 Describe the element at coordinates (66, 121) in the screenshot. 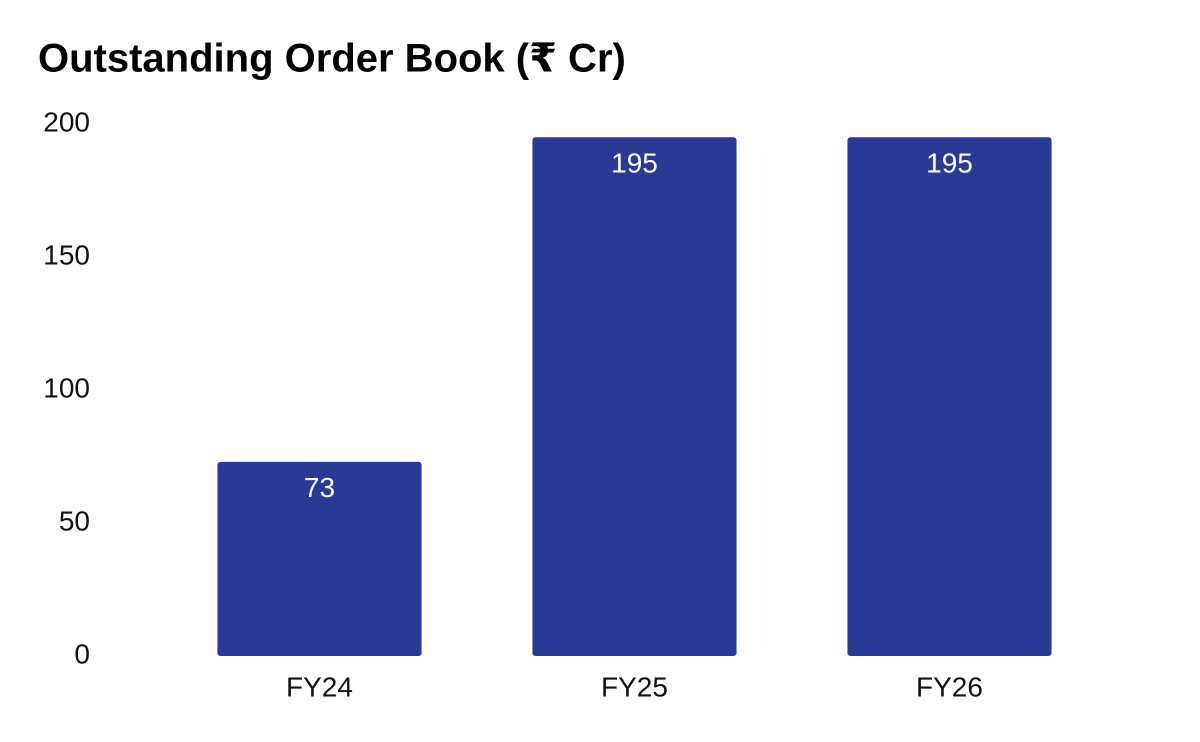

I see `y-tick-label: 200` at that location.